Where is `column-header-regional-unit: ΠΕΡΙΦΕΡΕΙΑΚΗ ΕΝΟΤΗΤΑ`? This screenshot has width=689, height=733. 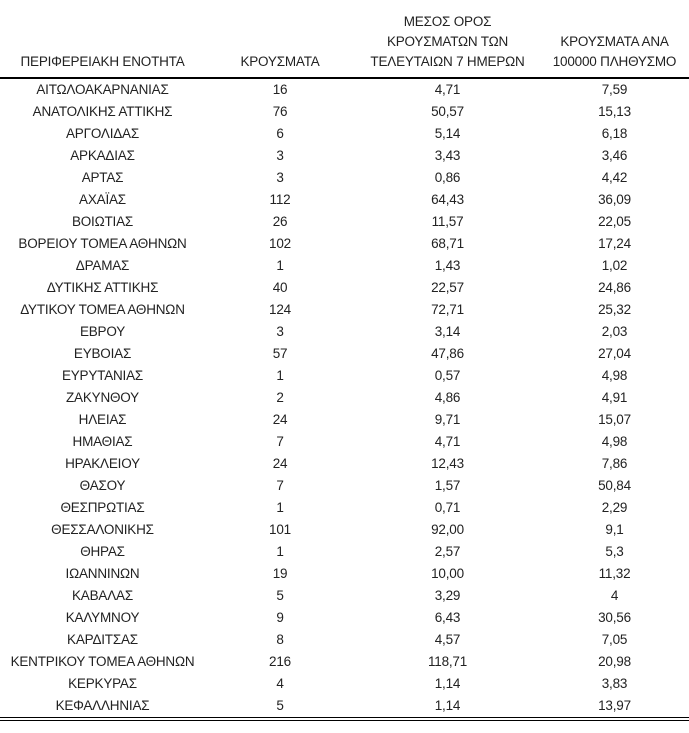
column-header-regional-unit: ΠΕΡΙΦΕΡΕΙΑΚΗ ΕΝΟΤΗΤΑ is located at coordinates (102, 61).